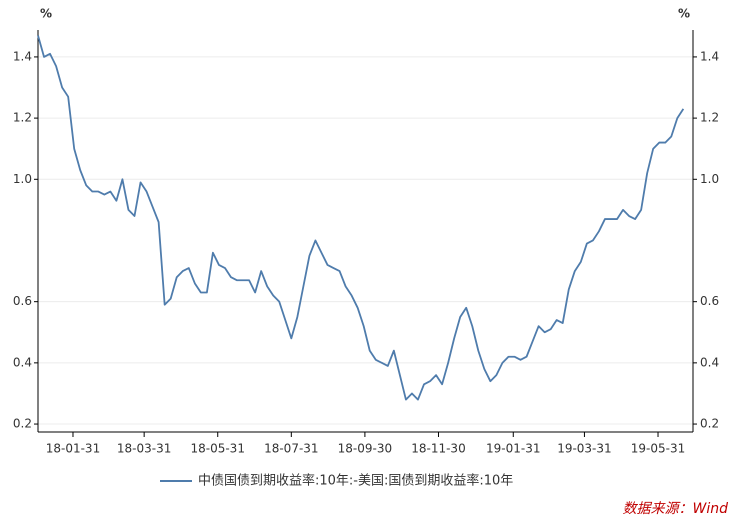 This screenshot has width=738, height=520. Describe the element at coordinates (46, 14) in the screenshot. I see `y-axis-unit: %` at that location.